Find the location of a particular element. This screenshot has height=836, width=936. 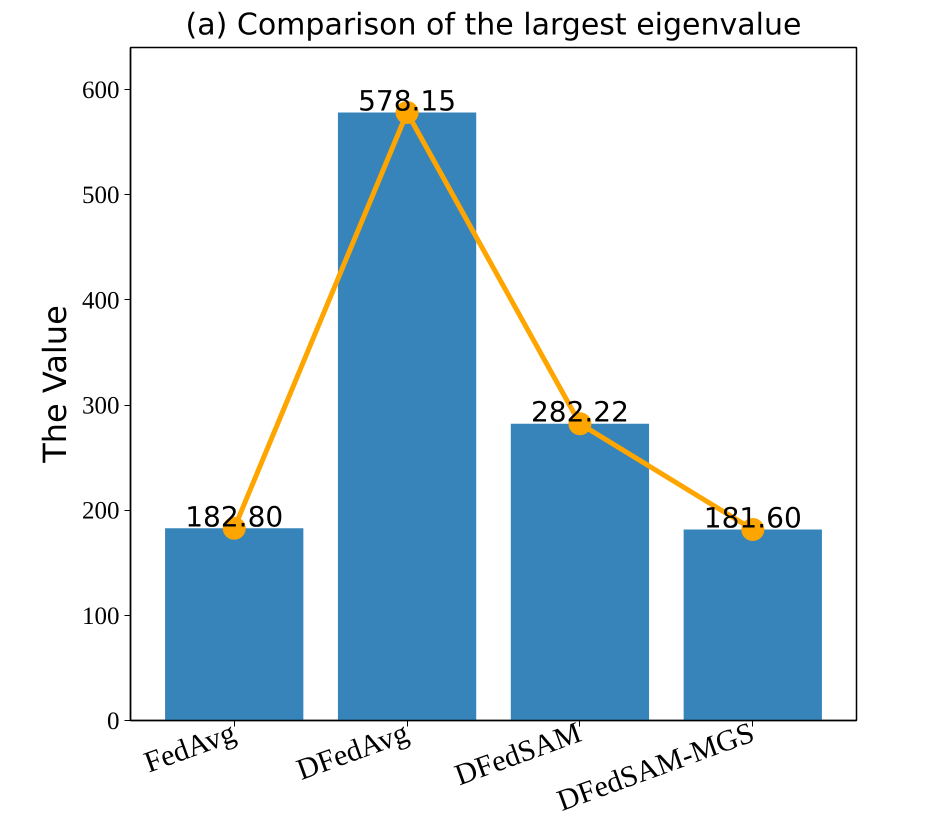

y-axis-title: The Value is located at coordinates (55, 384).